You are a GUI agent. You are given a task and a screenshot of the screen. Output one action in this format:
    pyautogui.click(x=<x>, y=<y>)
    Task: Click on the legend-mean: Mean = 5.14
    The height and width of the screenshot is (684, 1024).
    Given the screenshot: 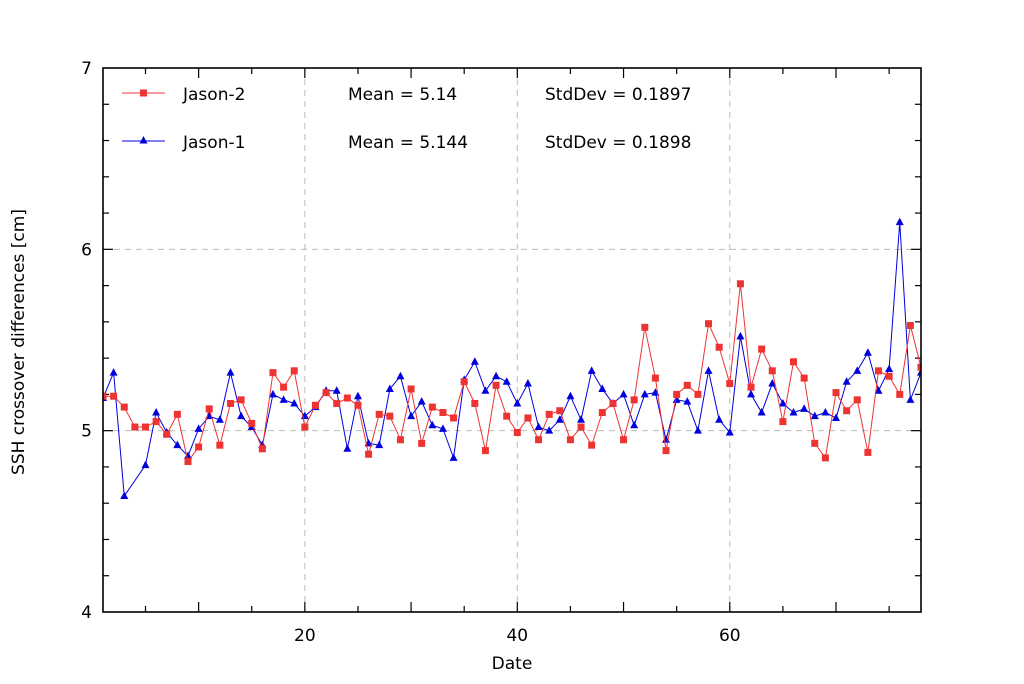 What is the action you would take?
    pyautogui.click(x=402, y=95)
    